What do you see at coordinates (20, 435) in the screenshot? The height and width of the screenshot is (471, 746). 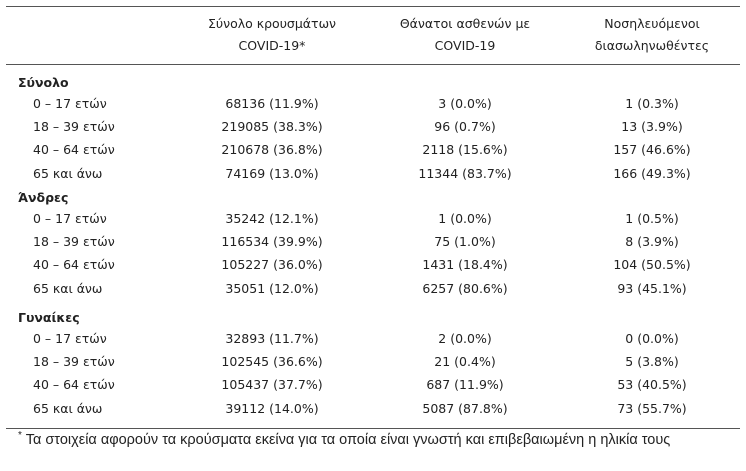 I see `footnote-marker: *` at bounding box center [20, 435].